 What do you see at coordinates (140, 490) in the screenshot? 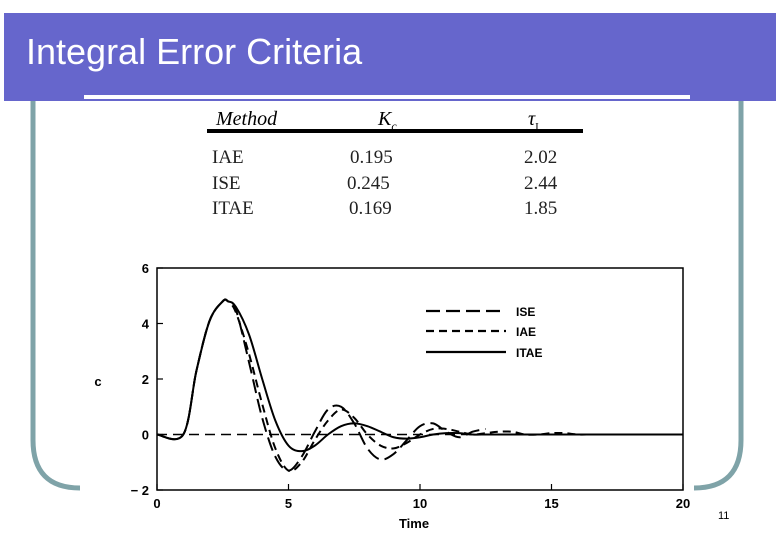
I see `y-tick-label: − 2` at bounding box center [140, 490].